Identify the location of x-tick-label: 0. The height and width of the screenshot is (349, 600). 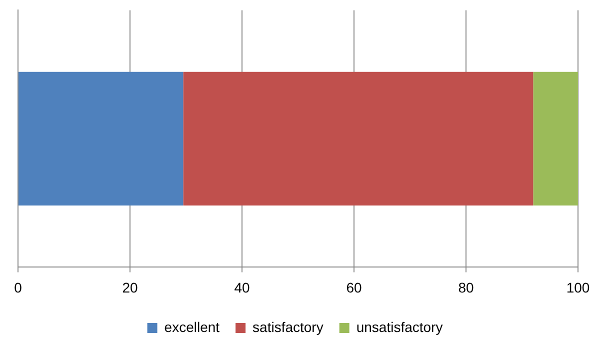
(18, 287).